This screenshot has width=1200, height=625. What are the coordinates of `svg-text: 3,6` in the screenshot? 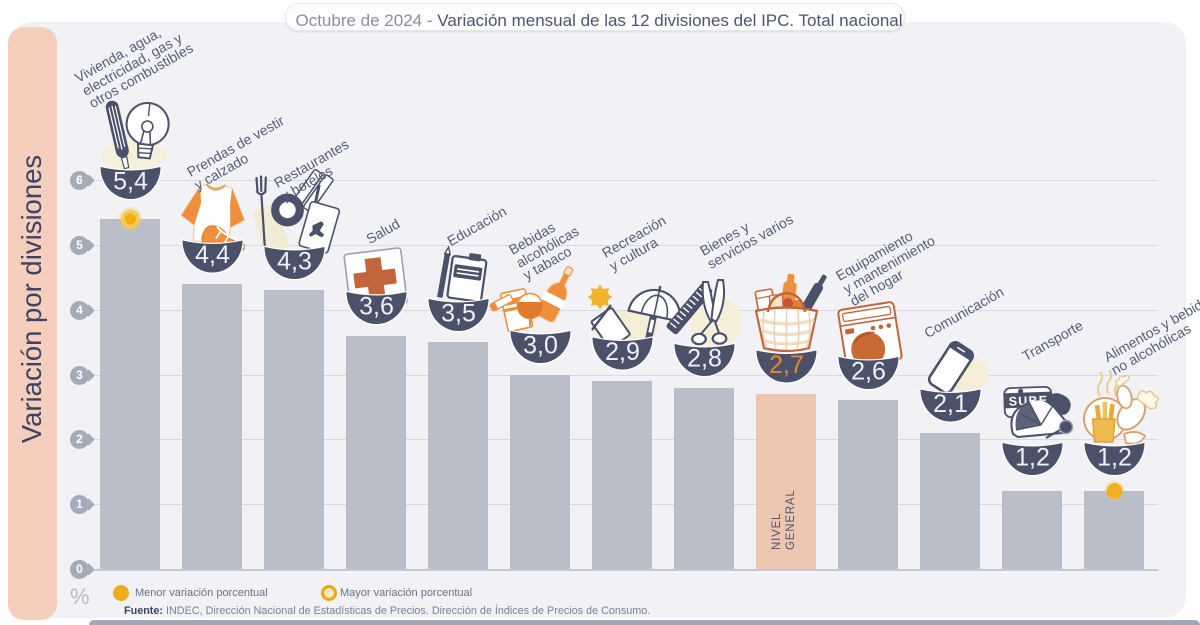 It's located at (376, 307).